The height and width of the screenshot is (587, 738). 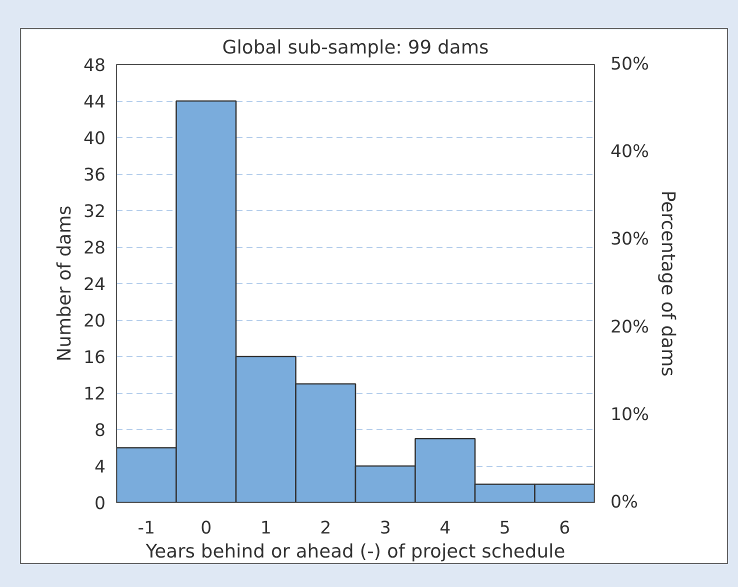 I want to click on chart-title: Global sub-sample: 99 dams, so click(x=355, y=48).